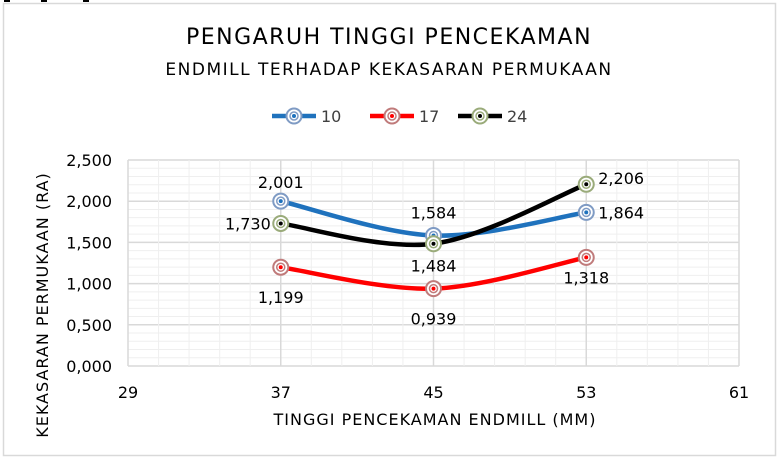 Image resolution: width=779 pixels, height=467 pixels. I want to click on data-label: 1,730, so click(248, 223).